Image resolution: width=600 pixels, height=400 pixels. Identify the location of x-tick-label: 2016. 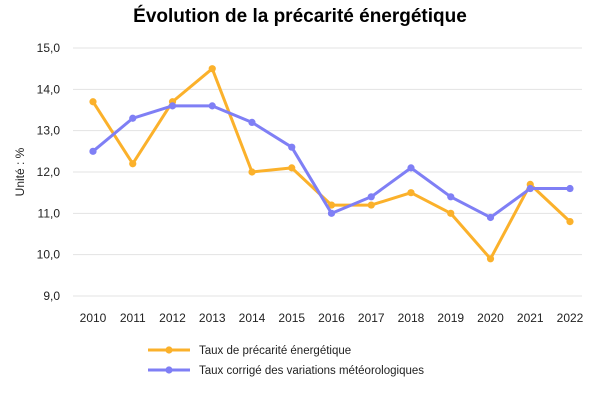
(331, 318).